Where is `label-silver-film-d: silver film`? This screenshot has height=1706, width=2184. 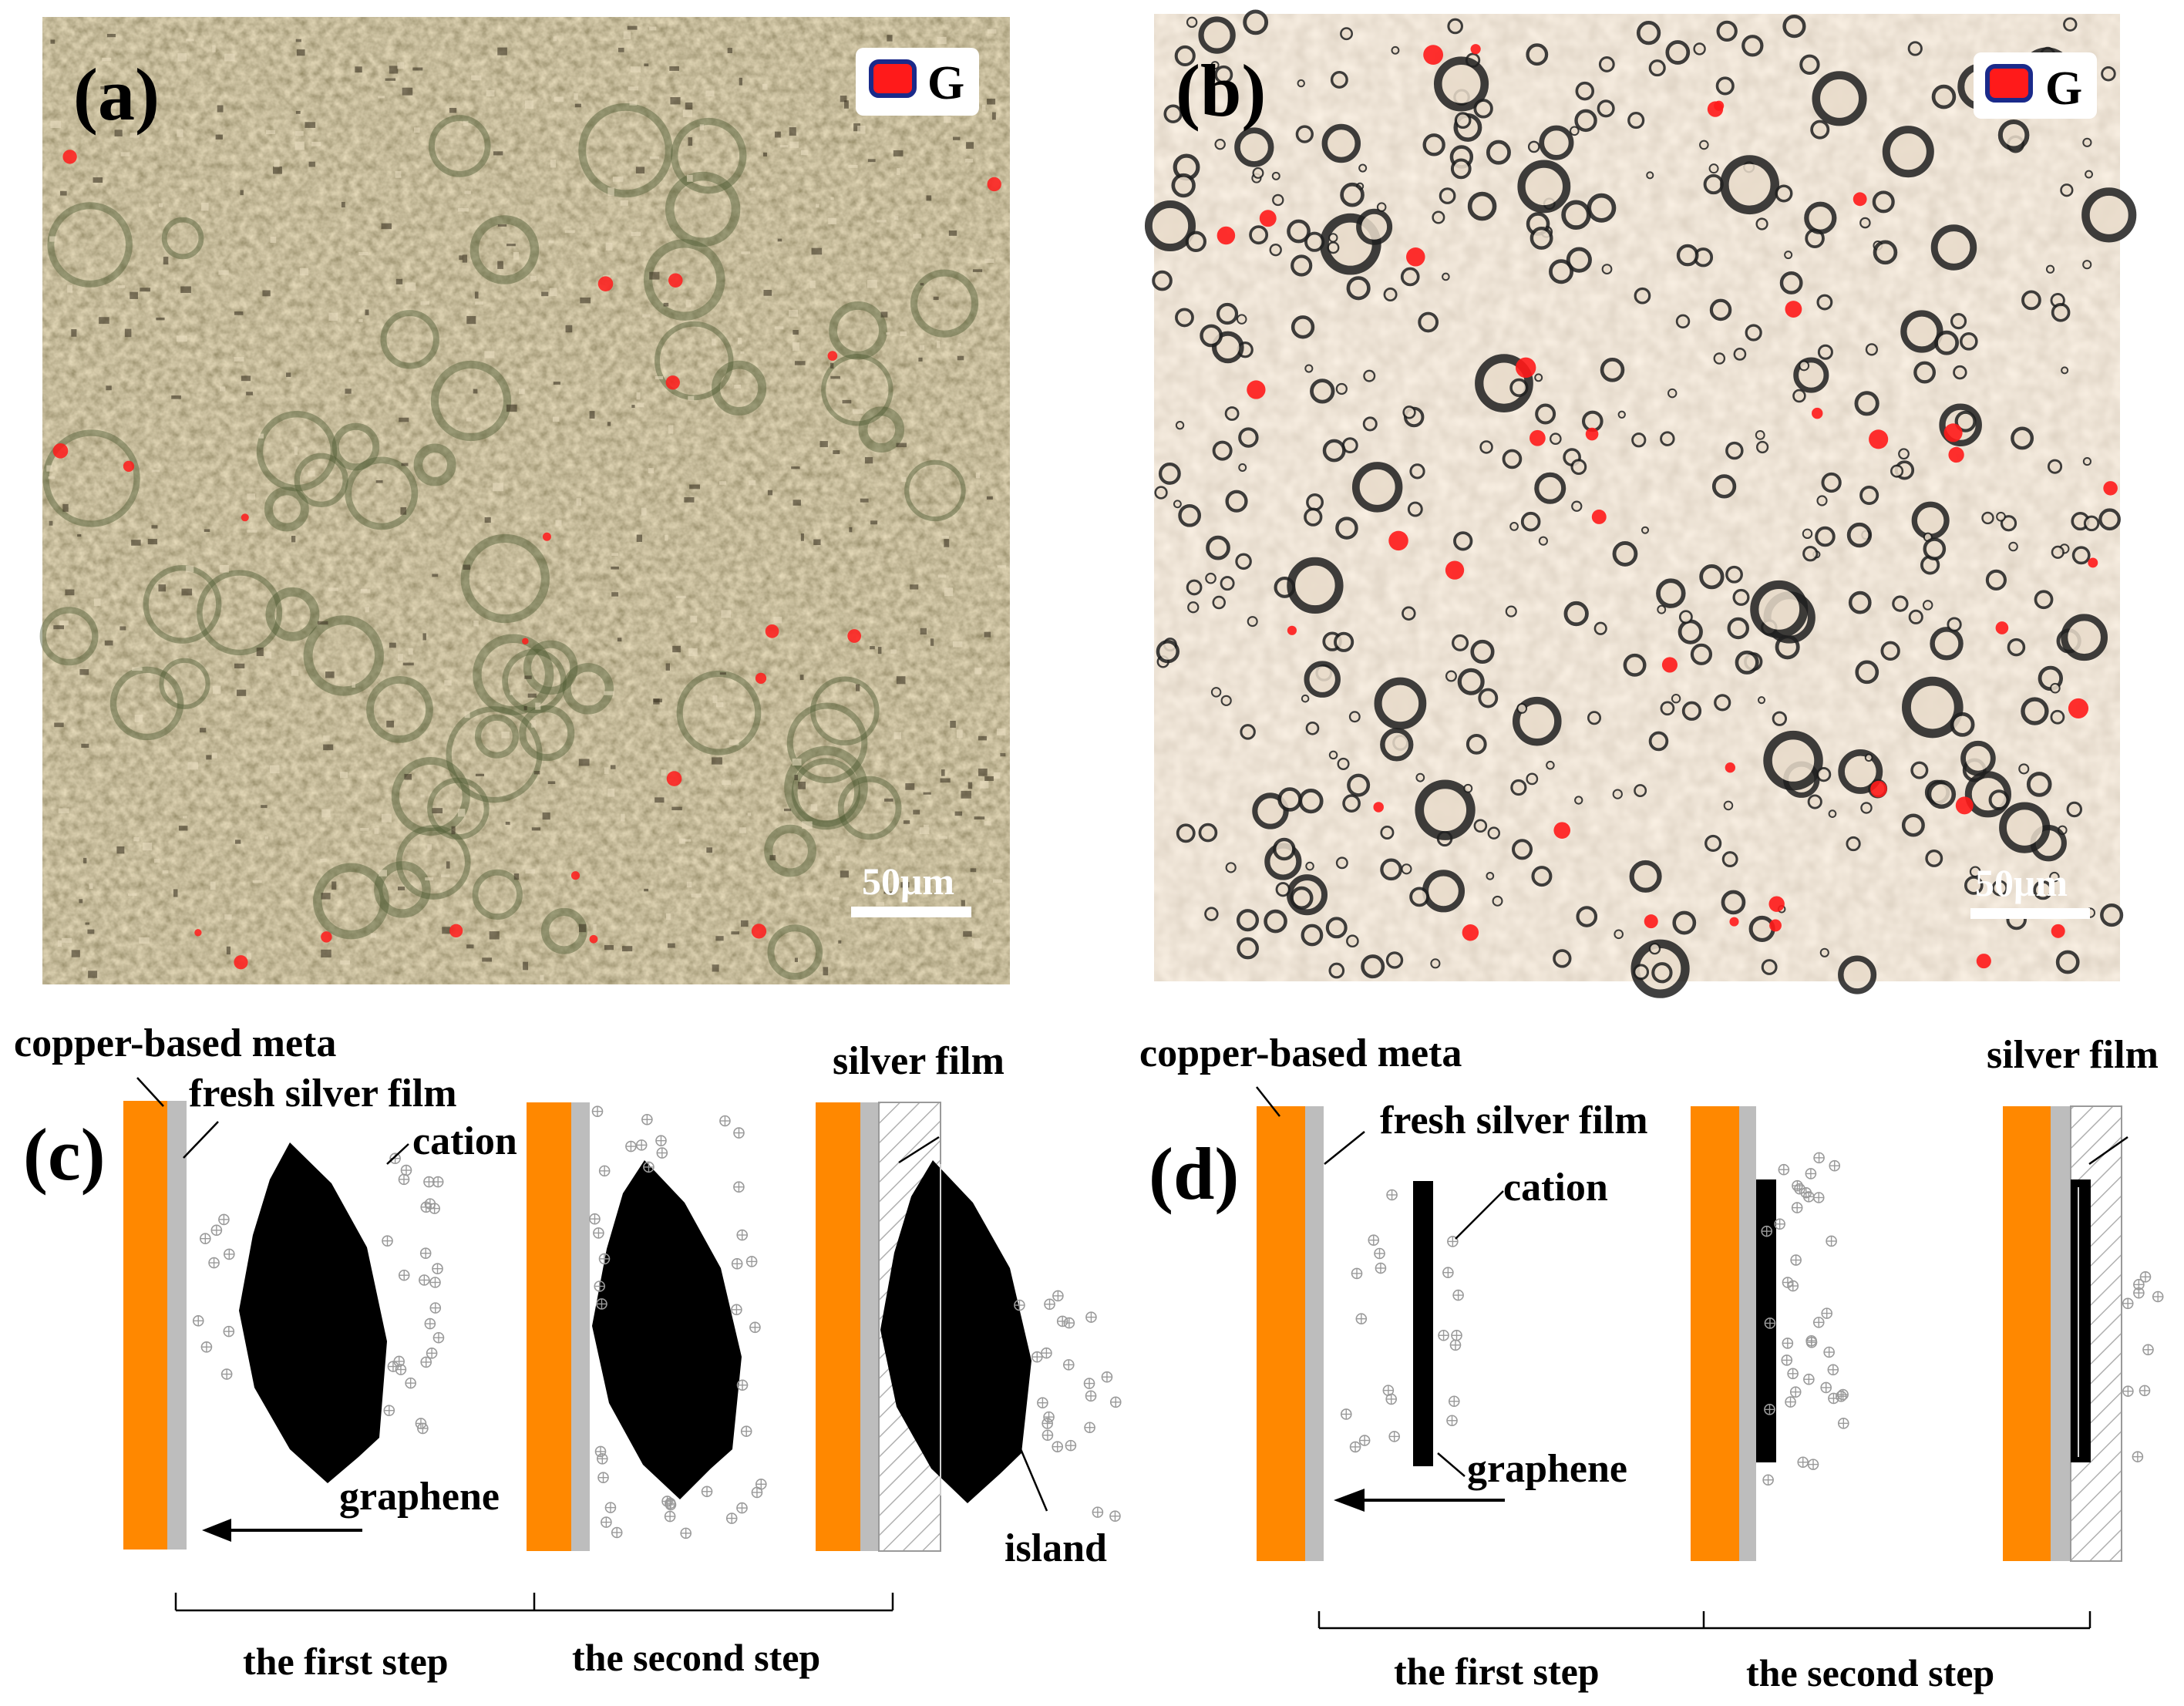
label-silver-film-d: silver film is located at coordinates (2073, 1055).